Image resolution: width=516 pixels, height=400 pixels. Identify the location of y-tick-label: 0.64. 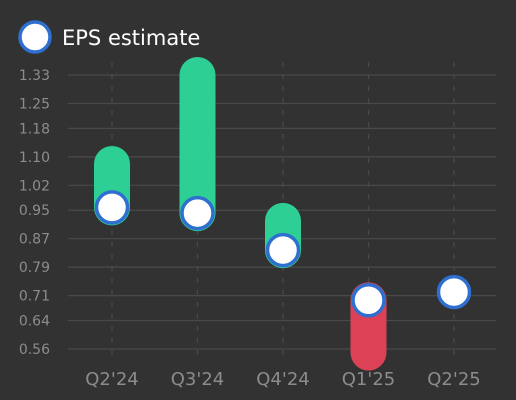
(34, 322).